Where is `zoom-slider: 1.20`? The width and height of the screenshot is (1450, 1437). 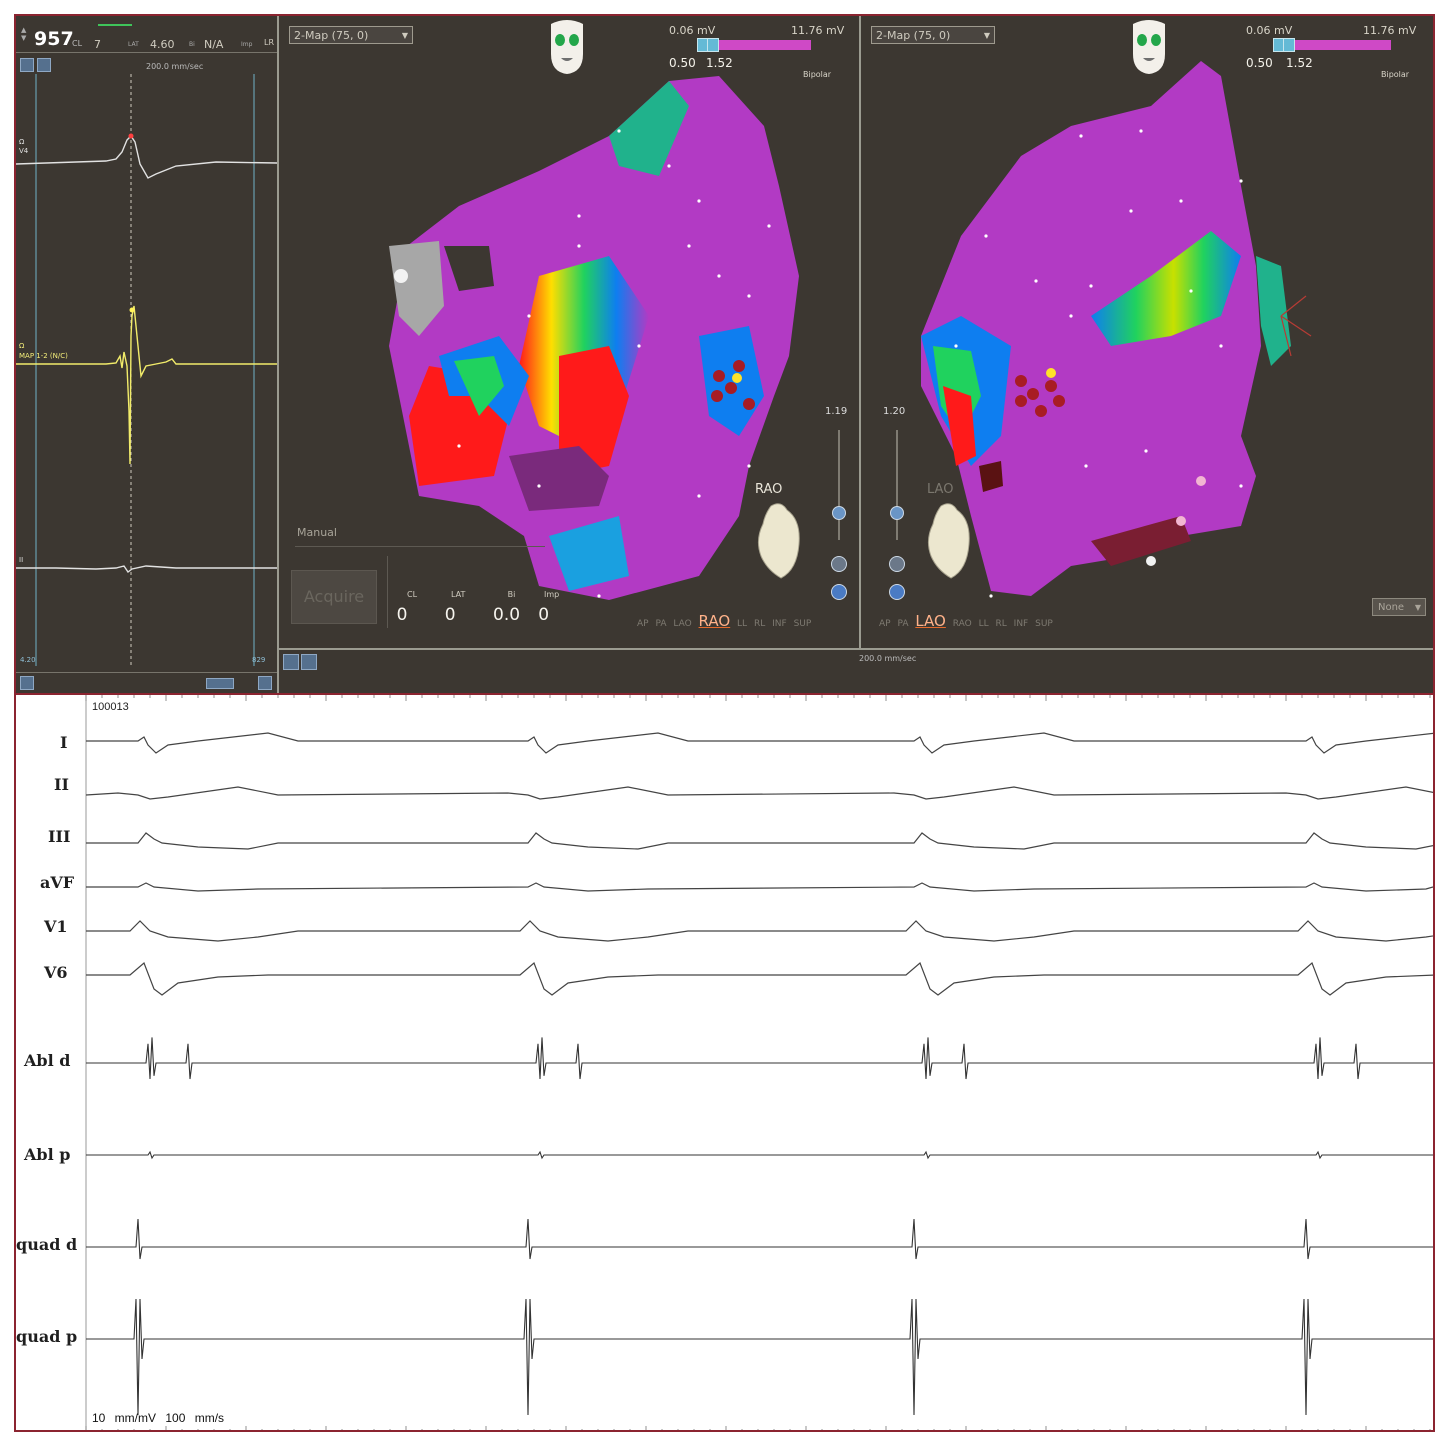 zoom-slider: 1.20 is located at coordinates (896, 503).